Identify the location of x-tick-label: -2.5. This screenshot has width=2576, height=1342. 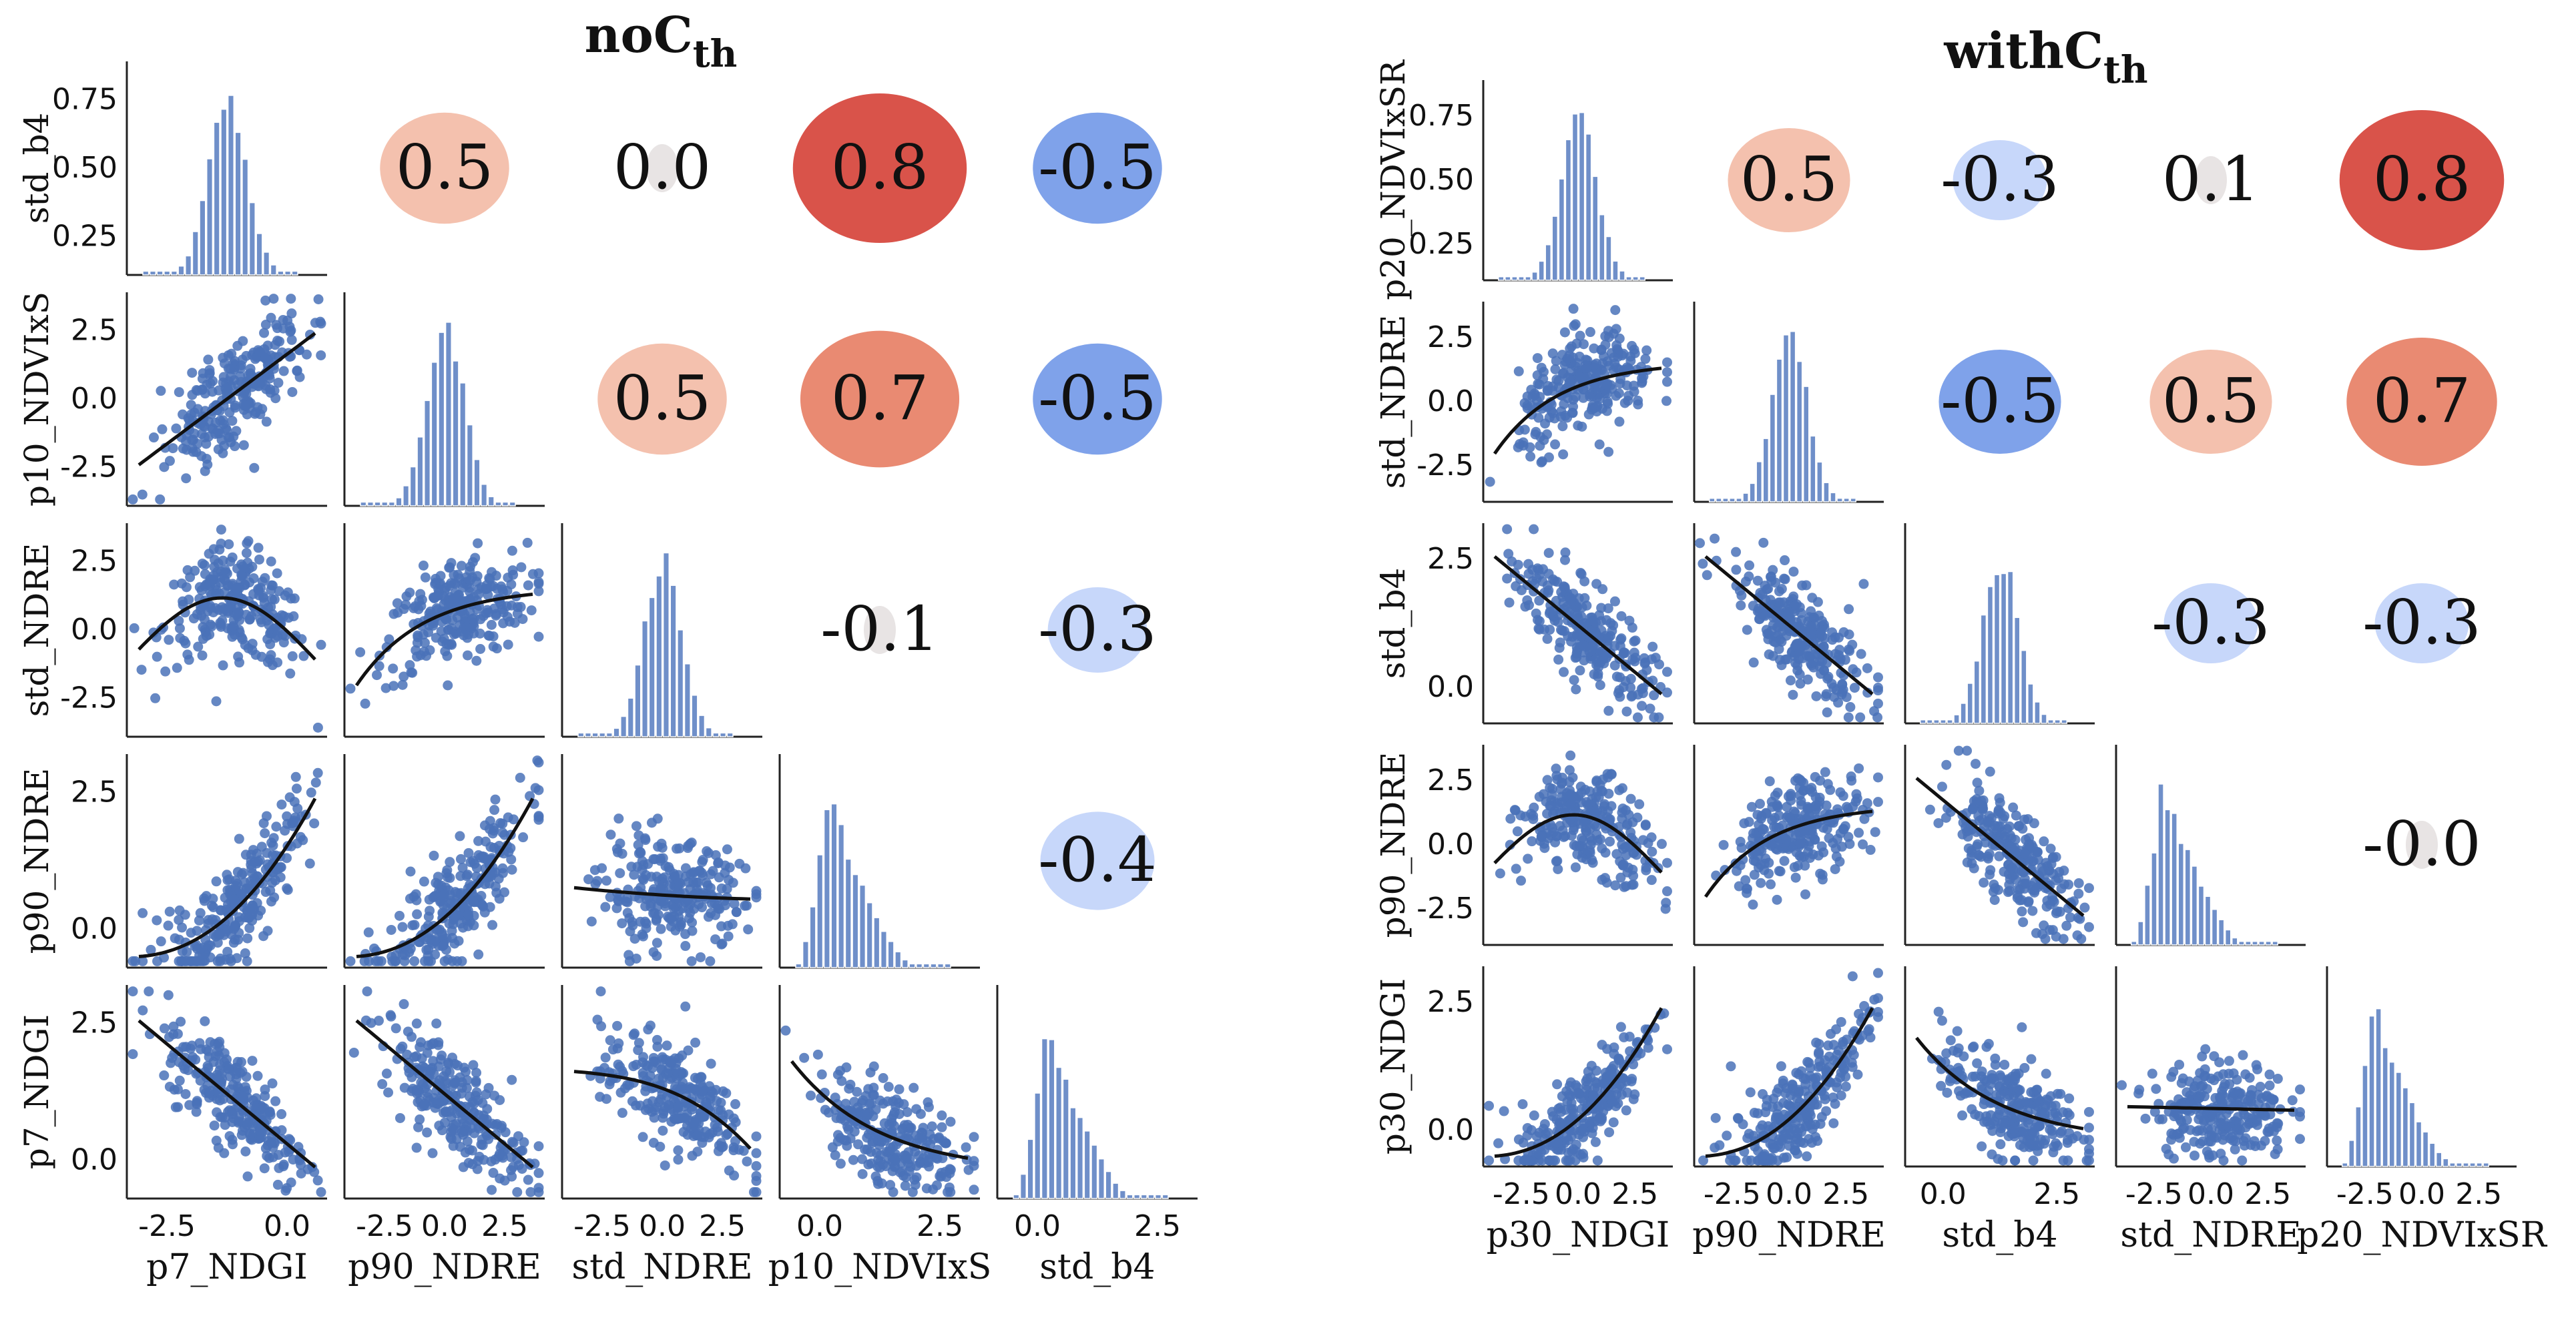
(384, 1226).